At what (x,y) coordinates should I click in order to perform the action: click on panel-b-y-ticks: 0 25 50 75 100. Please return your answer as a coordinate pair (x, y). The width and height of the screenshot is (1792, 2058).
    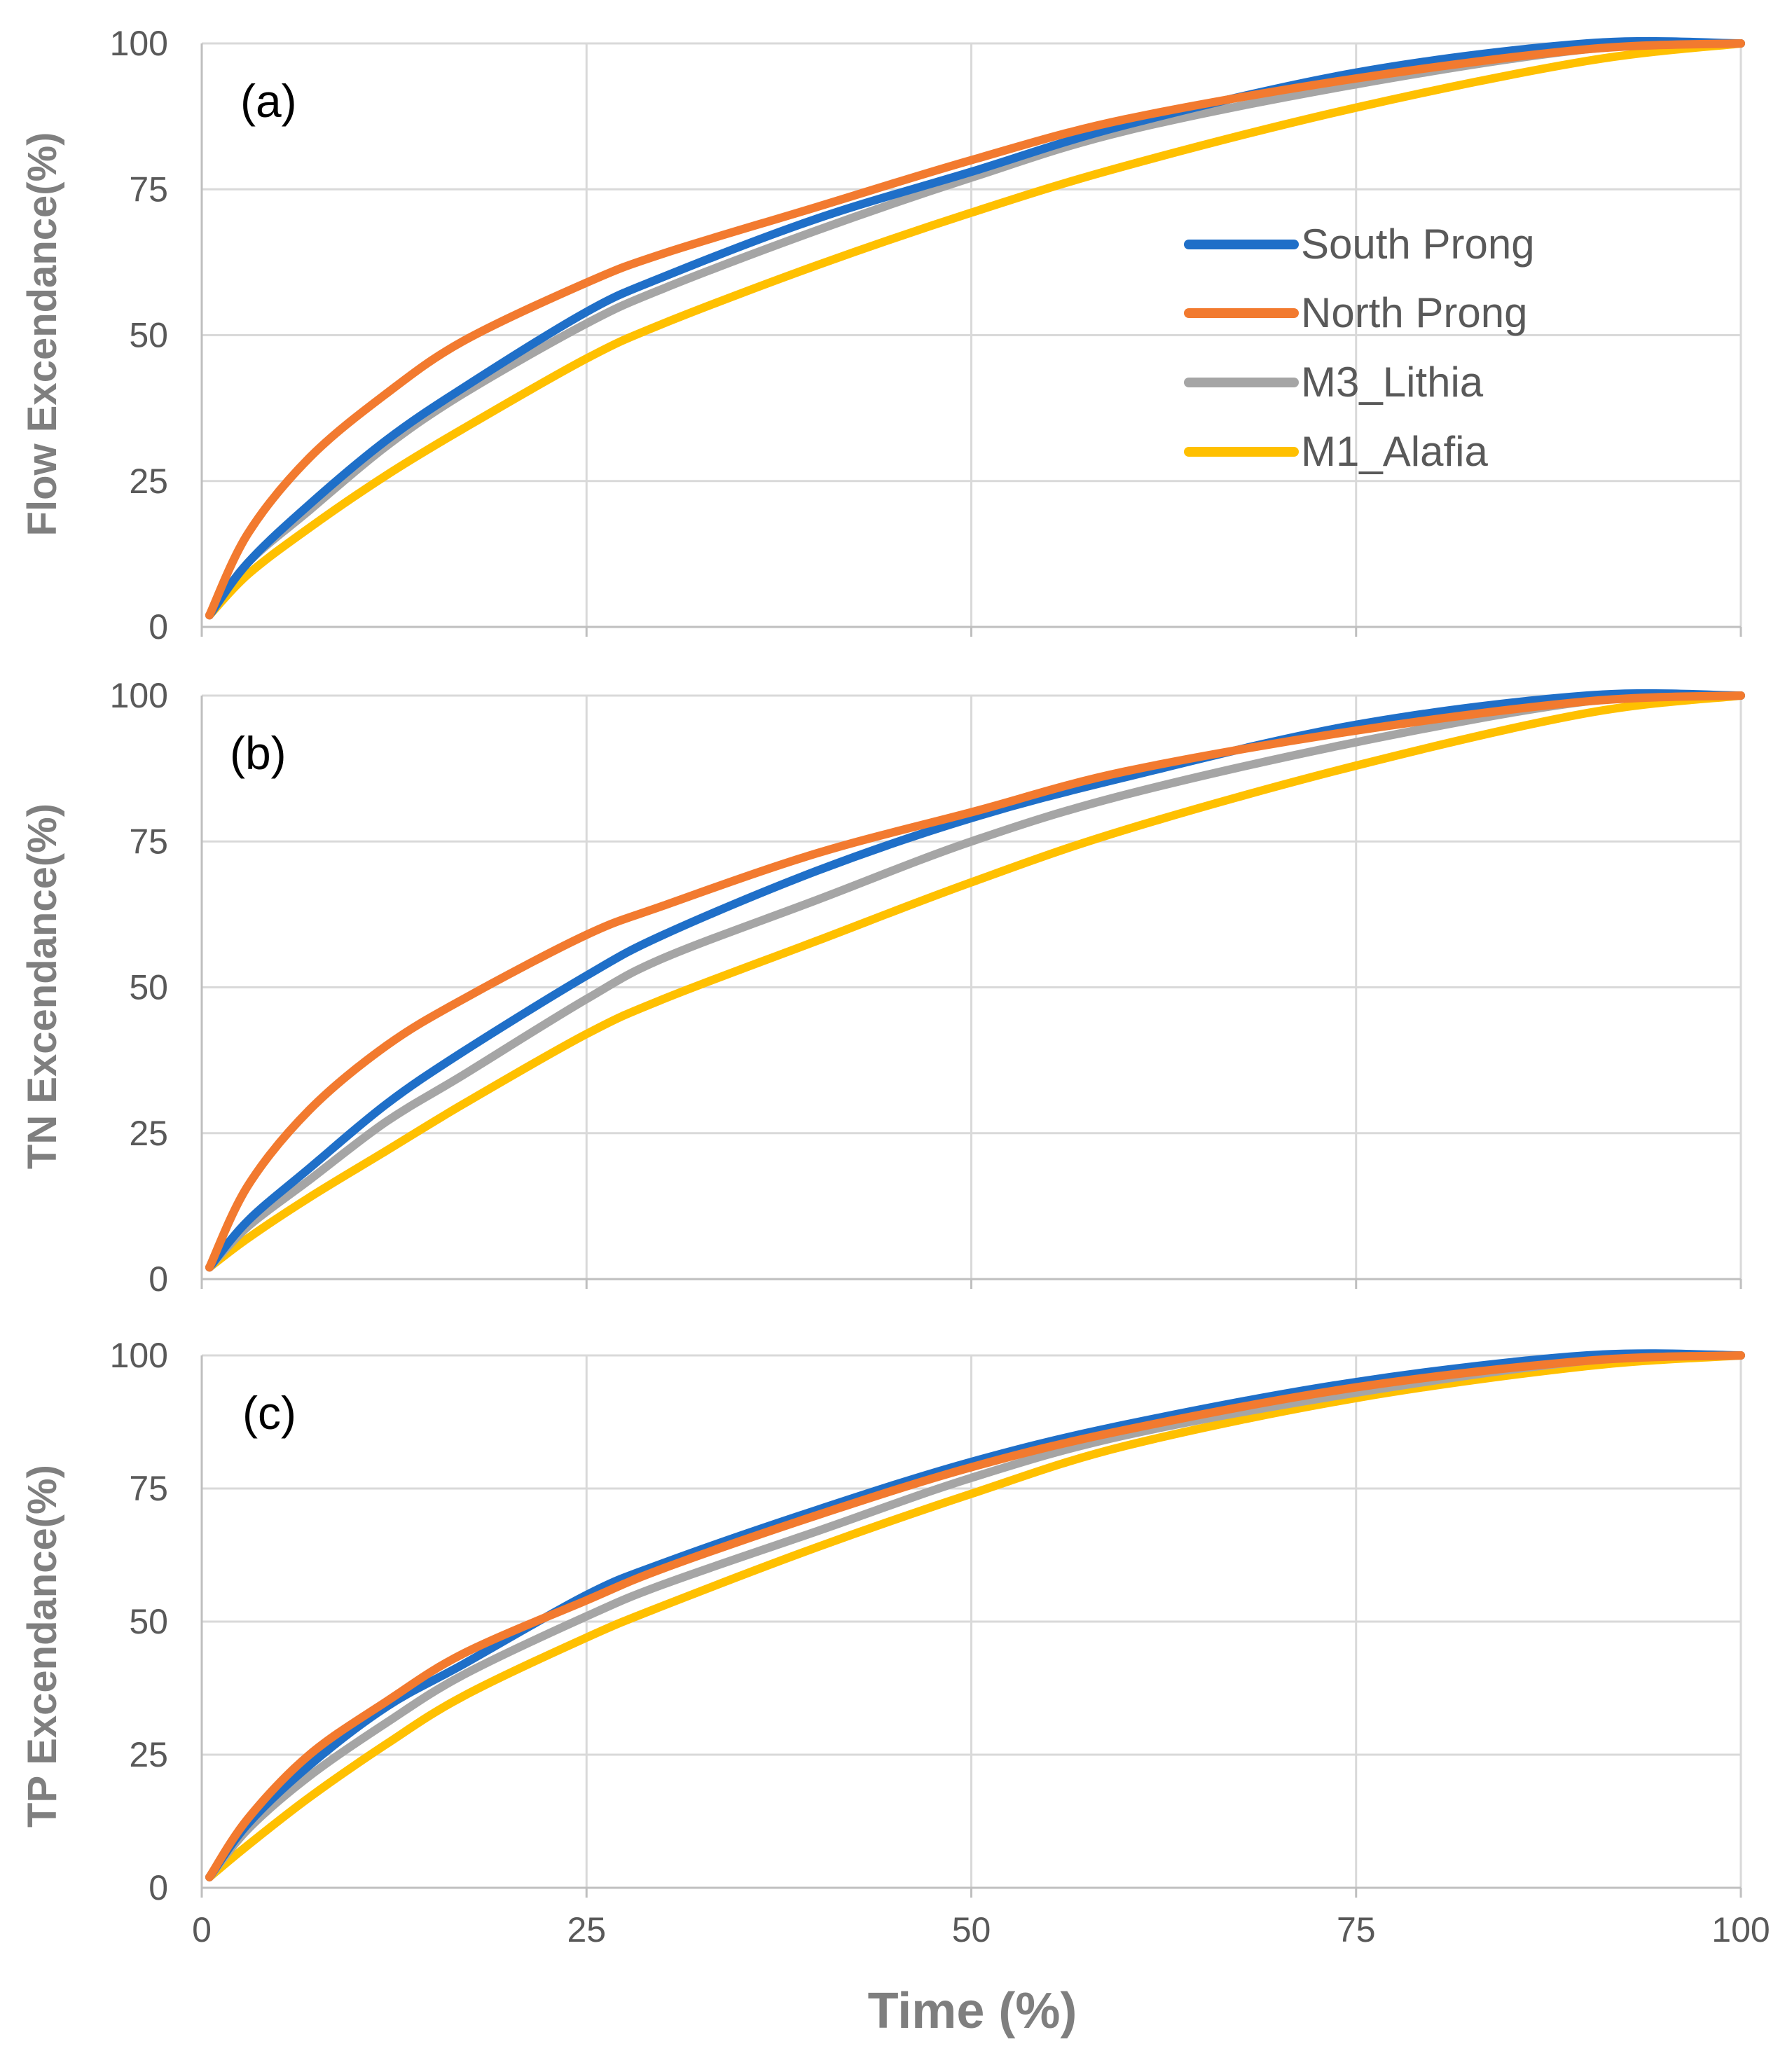
    Looking at the image, I should click on (139, 987).